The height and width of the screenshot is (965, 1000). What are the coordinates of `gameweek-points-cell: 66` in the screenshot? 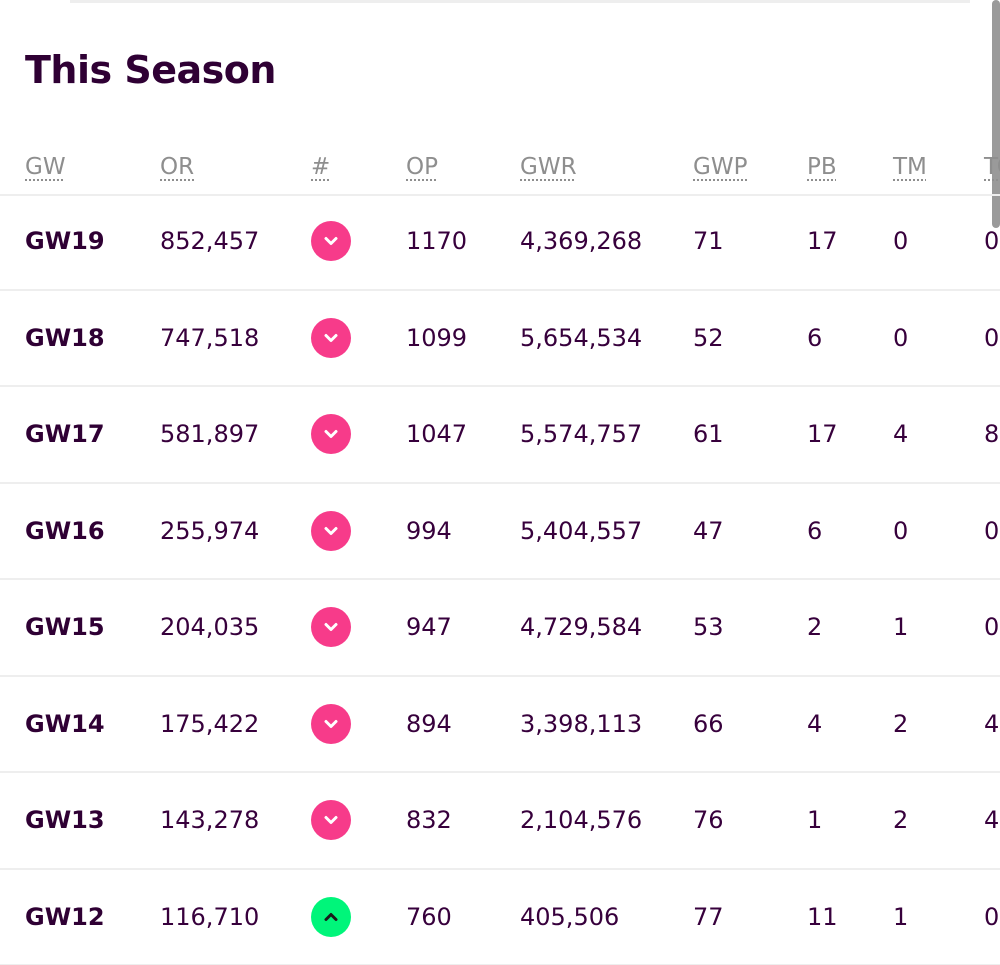 It's located at (708, 723).